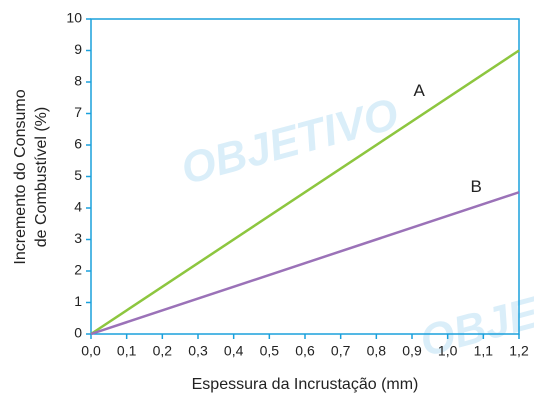  Describe the element at coordinates (78, 333) in the screenshot. I see `y-tick-label: 0` at that location.